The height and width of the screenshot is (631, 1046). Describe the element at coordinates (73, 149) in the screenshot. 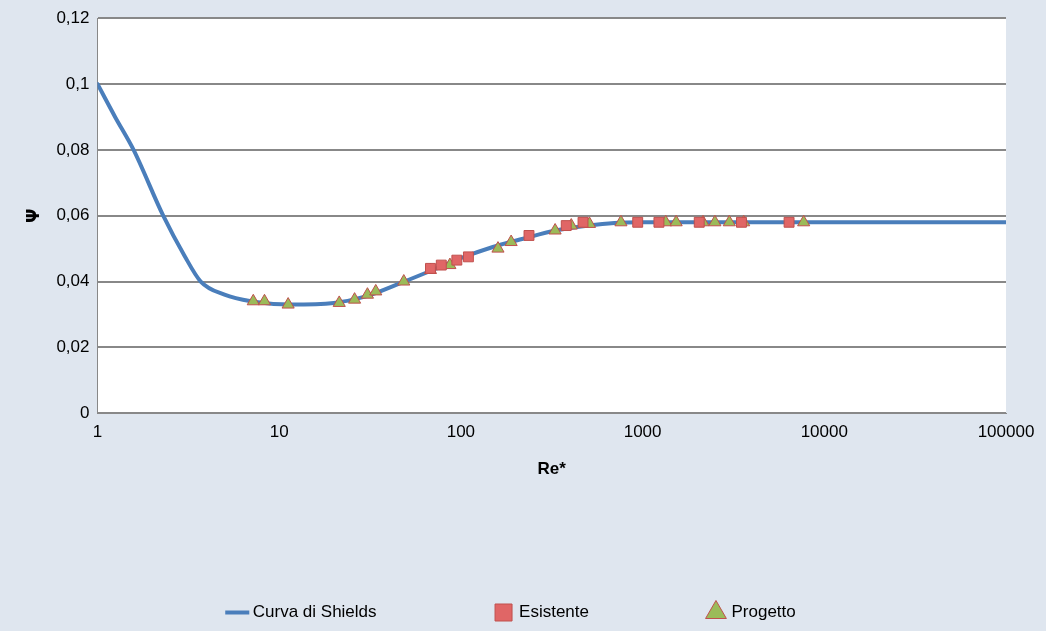

I see `y-tick-label: 0,08` at that location.